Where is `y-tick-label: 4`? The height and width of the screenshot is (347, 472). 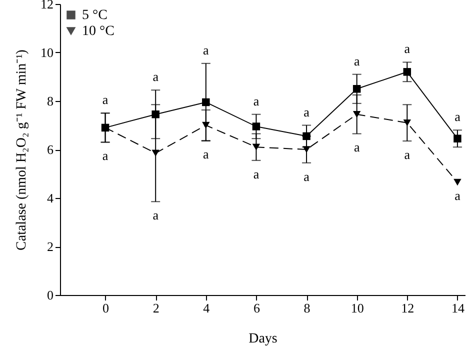
y-tick-label: 4 is located at coordinates (50, 198).